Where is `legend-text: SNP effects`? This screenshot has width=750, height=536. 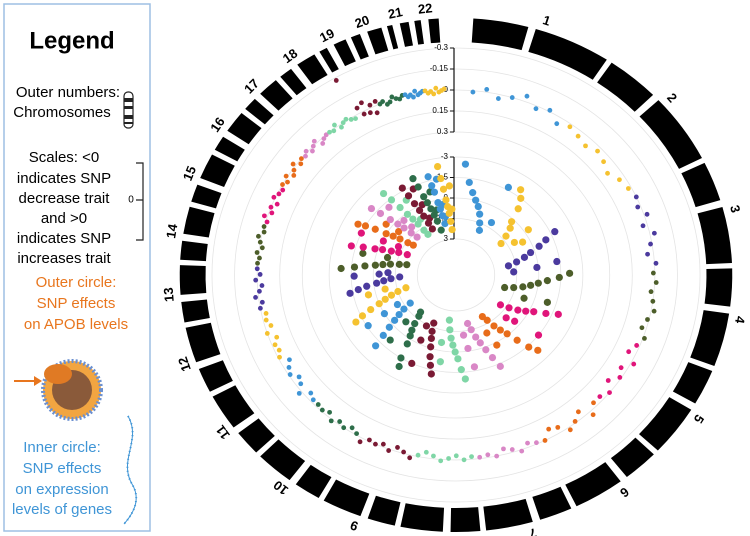 legend-text: SNP effects is located at coordinates (76, 303).